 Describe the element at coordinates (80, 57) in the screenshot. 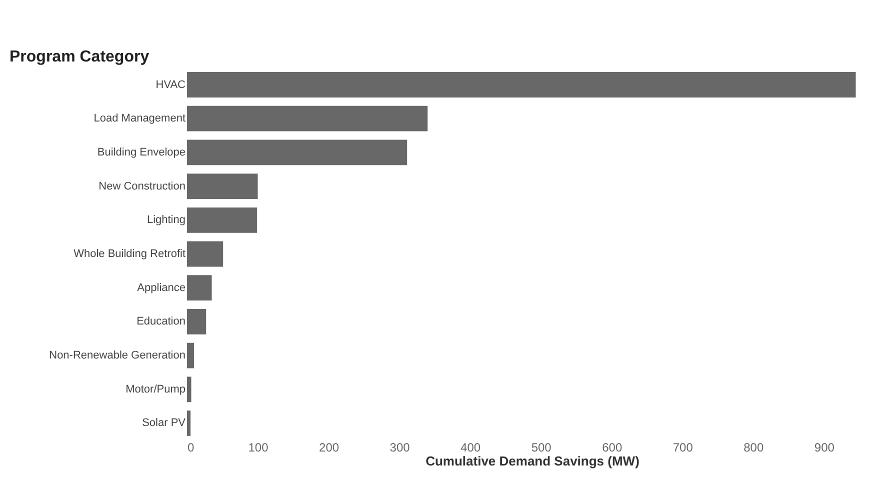

I see `y-axis-title: Program Category` at that location.